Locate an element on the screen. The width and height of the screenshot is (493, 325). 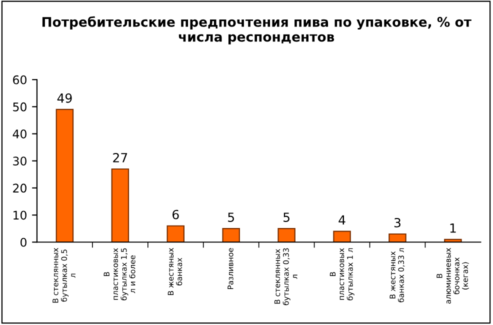
y-tick-label: 20 is located at coordinates (19, 188).